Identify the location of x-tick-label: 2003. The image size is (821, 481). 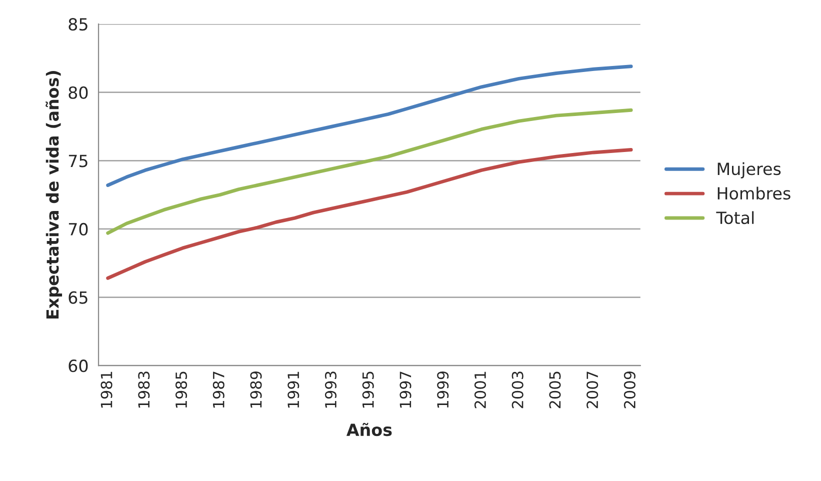
(518, 390).